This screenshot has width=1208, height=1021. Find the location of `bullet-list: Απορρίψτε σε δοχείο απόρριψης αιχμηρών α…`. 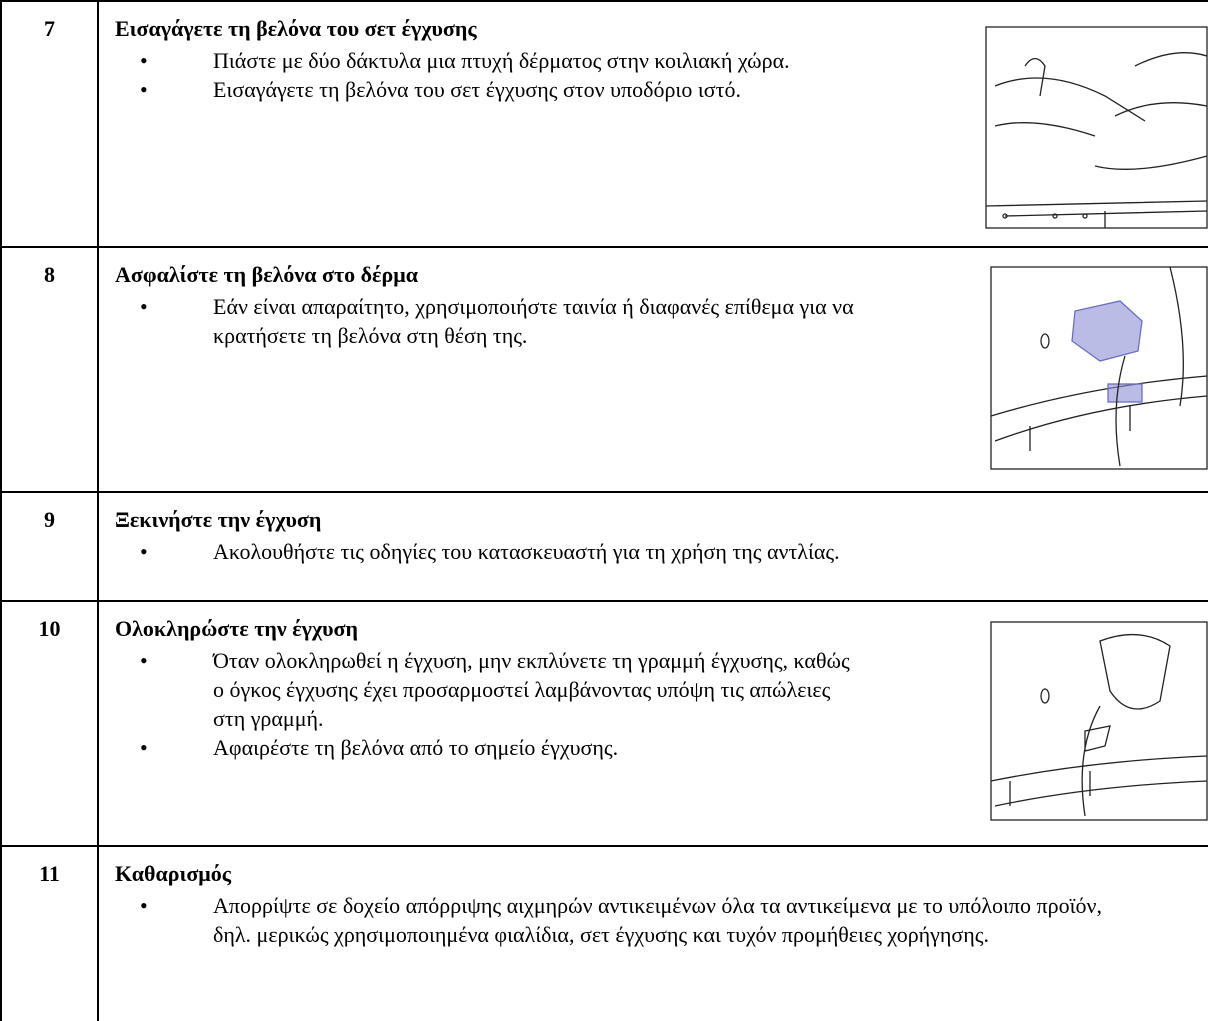

bullet-list: Απορρίψτε σε δοχείο απόρριψης αιχμηρών α… is located at coordinates (615, 920).